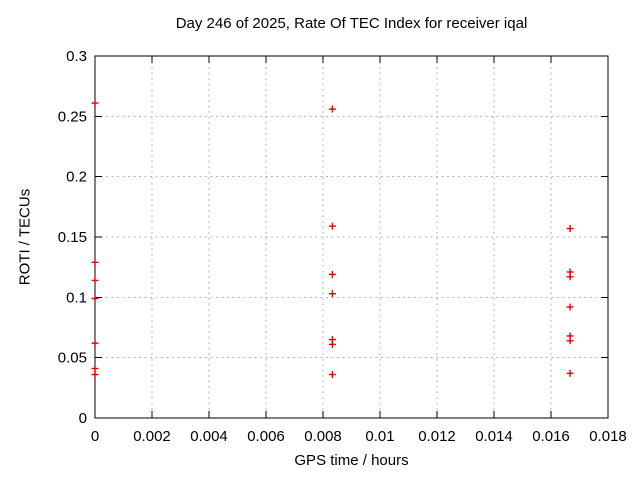 The height and width of the screenshot is (480, 640). I want to click on x-tick-label: 0.016, so click(551, 436).